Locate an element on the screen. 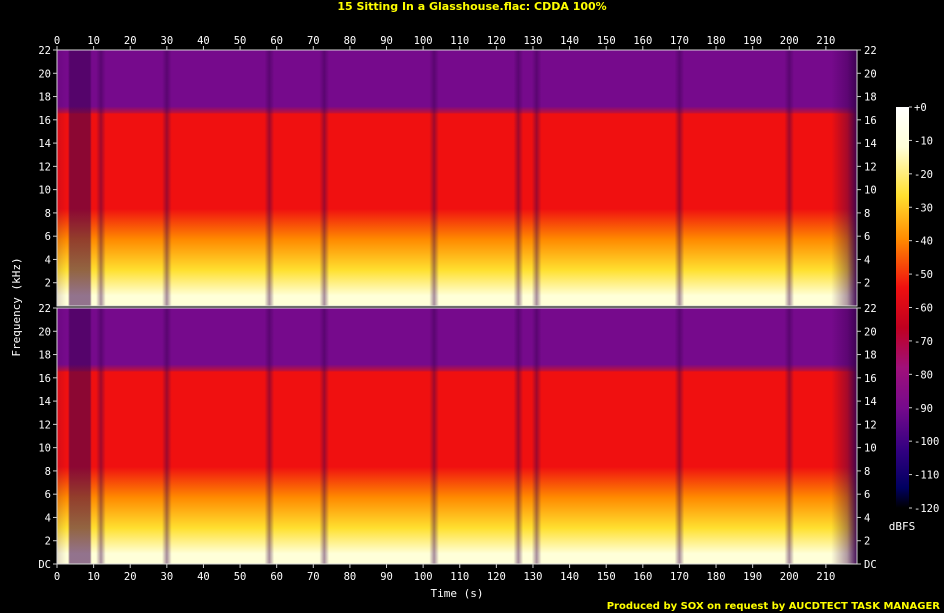 The height and width of the screenshot is (613, 944). y-tick-label-left: 16 is located at coordinates (44, 121).